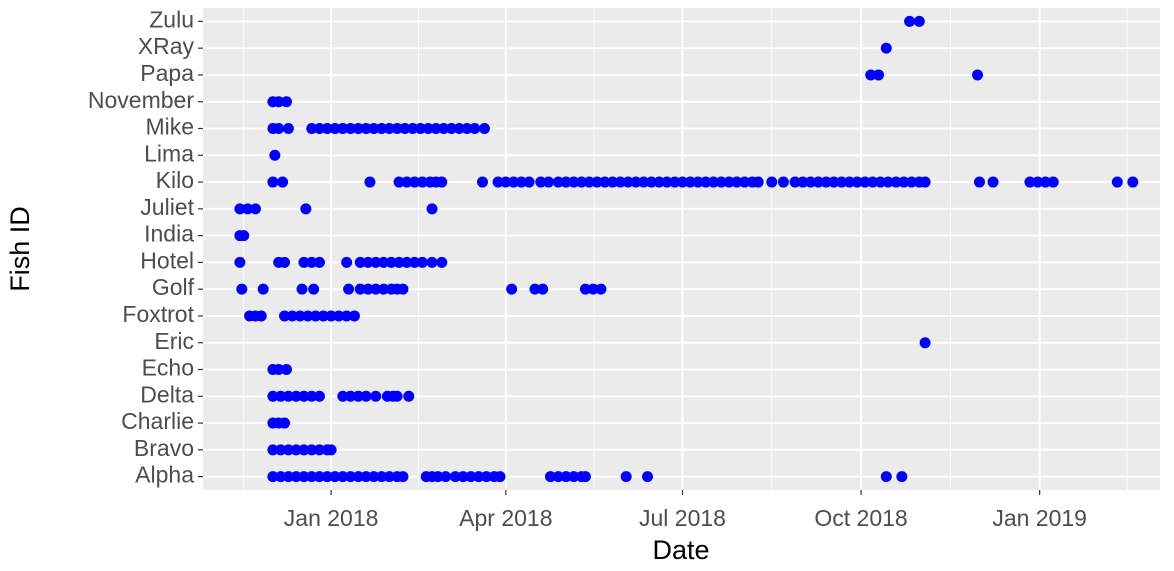 The width and height of the screenshot is (1174, 571). I want to click on y-tick-label: Zulu, so click(171, 19).